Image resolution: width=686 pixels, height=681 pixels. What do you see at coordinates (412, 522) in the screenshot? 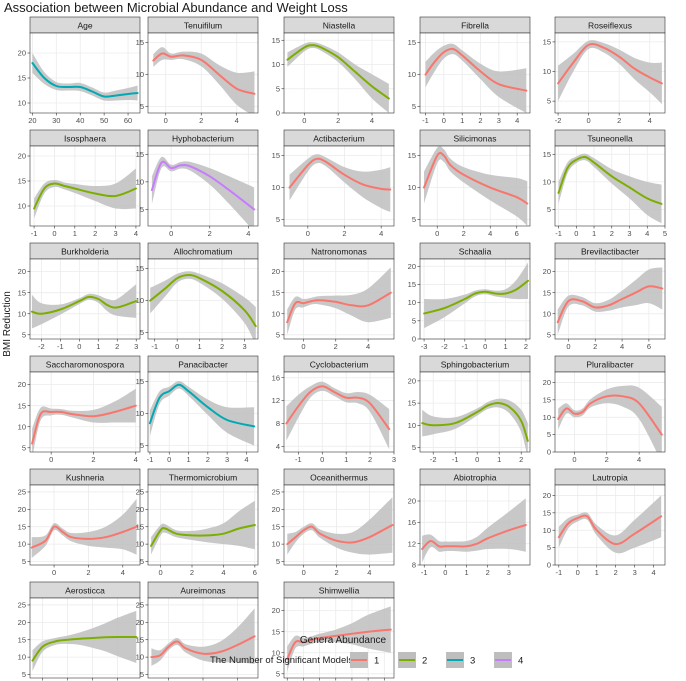
I see `y-tick-label: 16` at bounding box center [412, 522].